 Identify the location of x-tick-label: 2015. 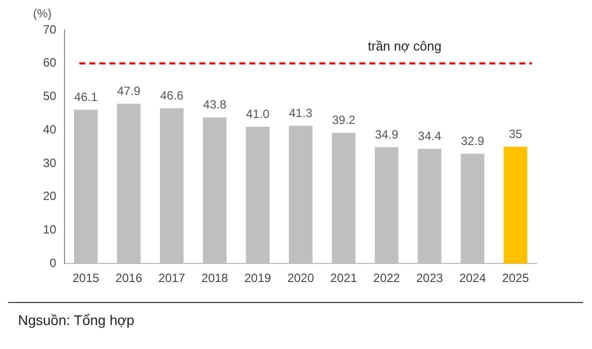
(86, 278).